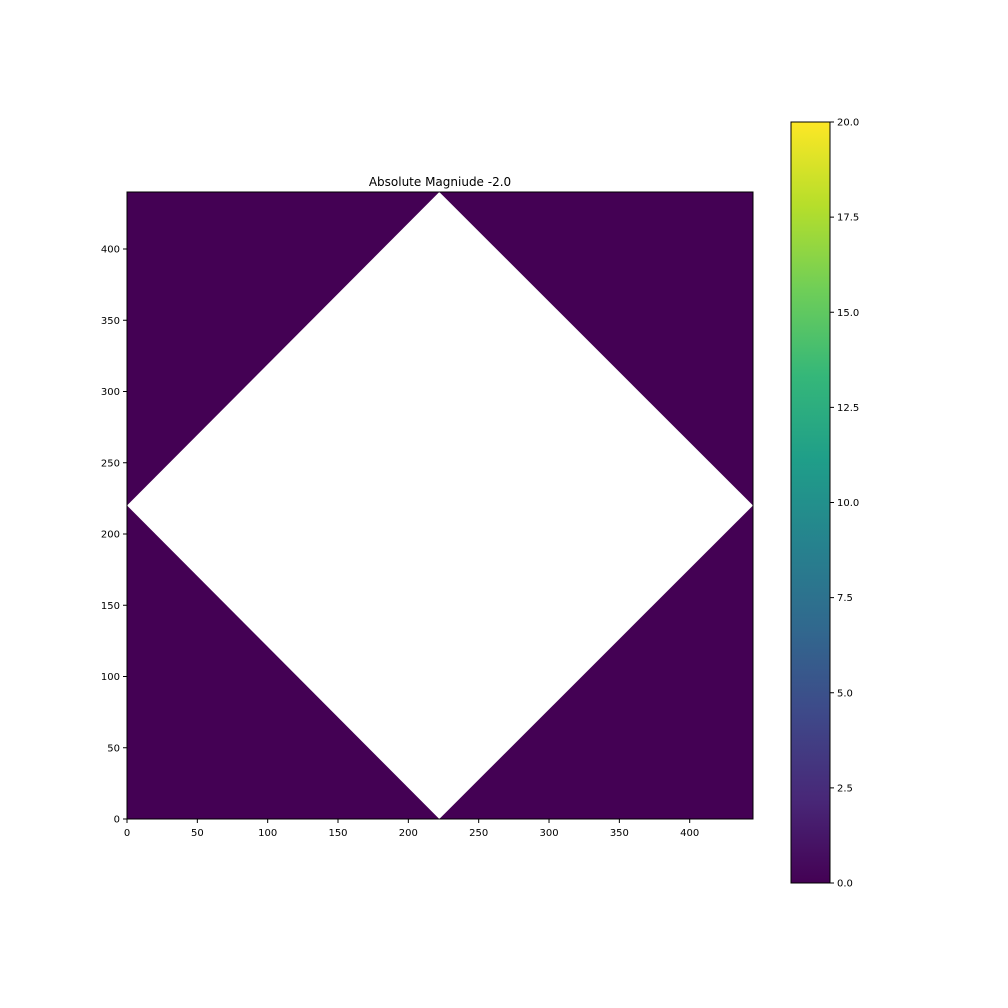 The width and height of the screenshot is (1008, 1008). I want to click on x-tick-label: 150, so click(337, 833).